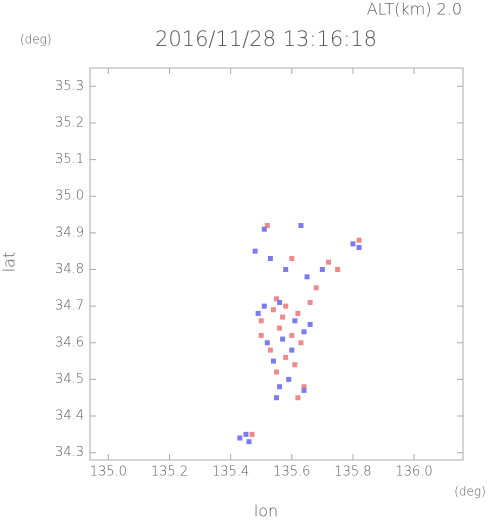 This screenshot has height=521, width=491. What do you see at coordinates (69, 306) in the screenshot?
I see `y-tick-label: 34.7` at bounding box center [69, 306].